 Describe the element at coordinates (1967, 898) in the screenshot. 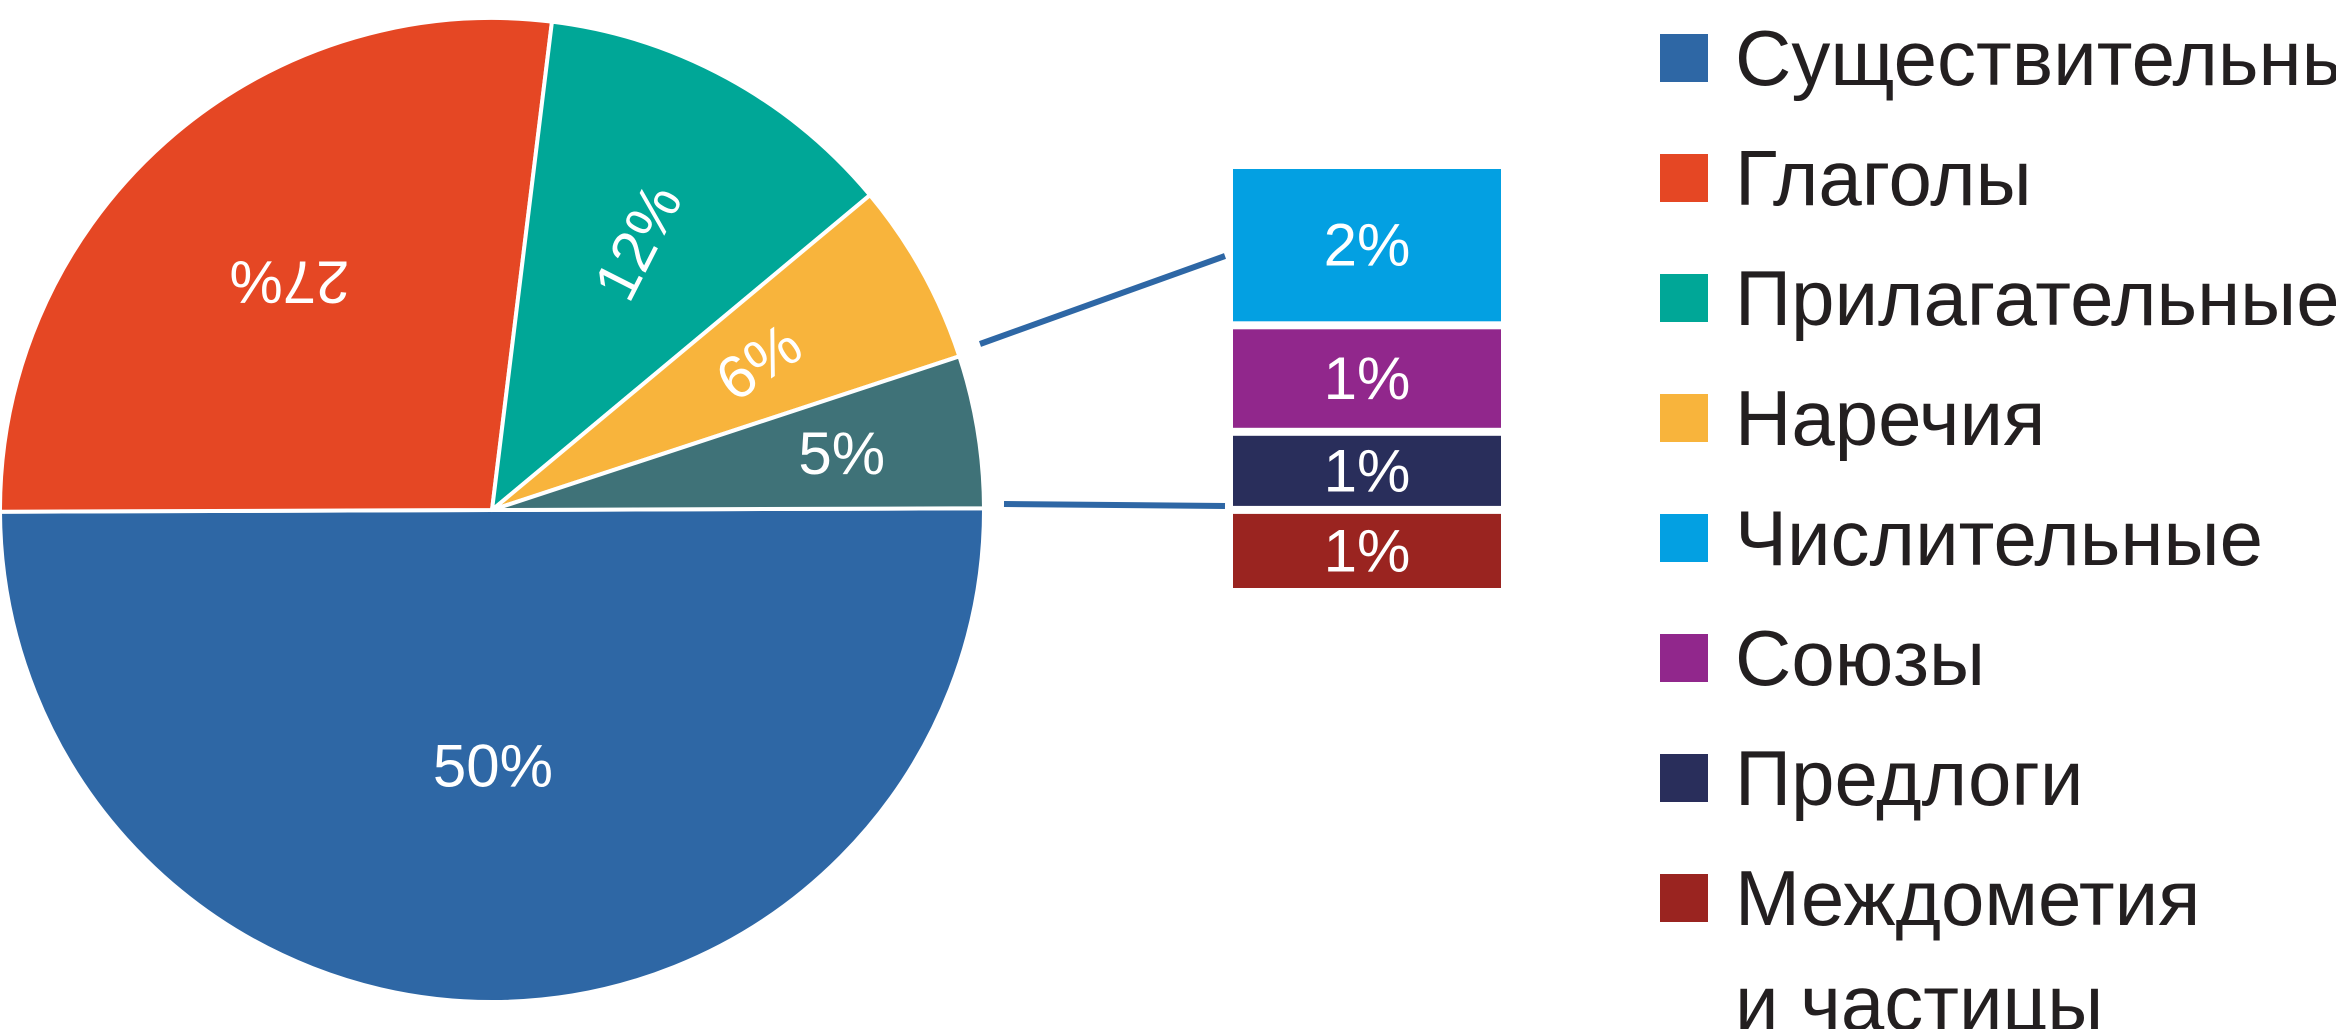

I see `legend-label-междометия-и-частицы-line-1: Междометия` at that location.